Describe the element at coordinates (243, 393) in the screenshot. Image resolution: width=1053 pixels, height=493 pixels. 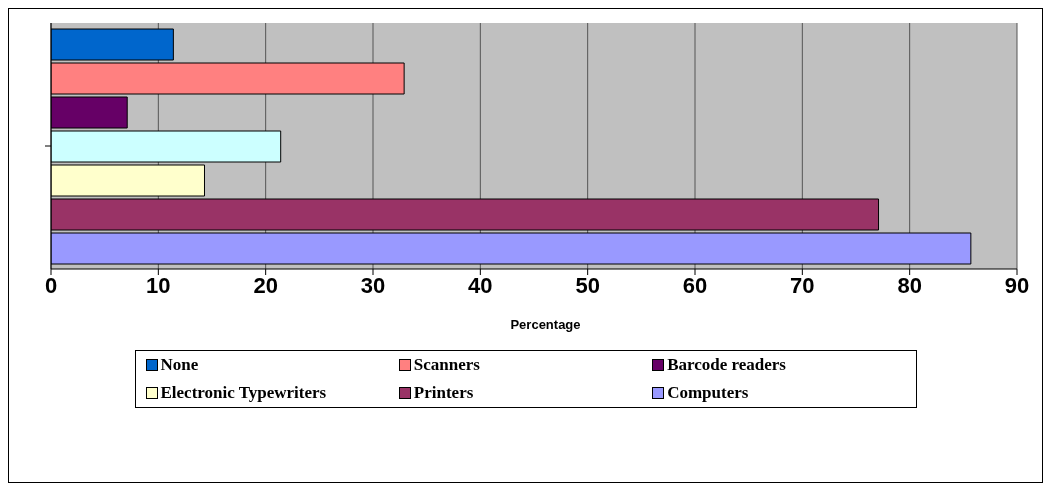
I see `legend-label: Electronic Typewriters` at that location.